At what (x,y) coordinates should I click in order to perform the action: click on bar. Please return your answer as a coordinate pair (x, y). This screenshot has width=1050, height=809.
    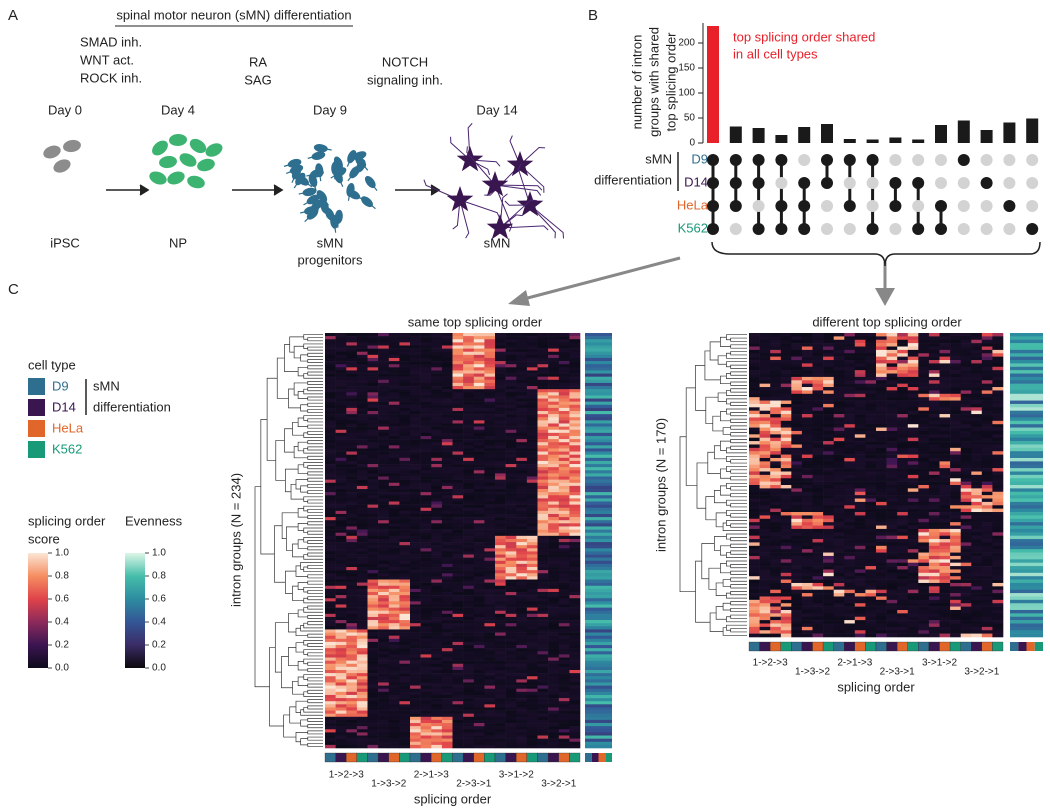
    Looking at the image, I should click on (986, 136).